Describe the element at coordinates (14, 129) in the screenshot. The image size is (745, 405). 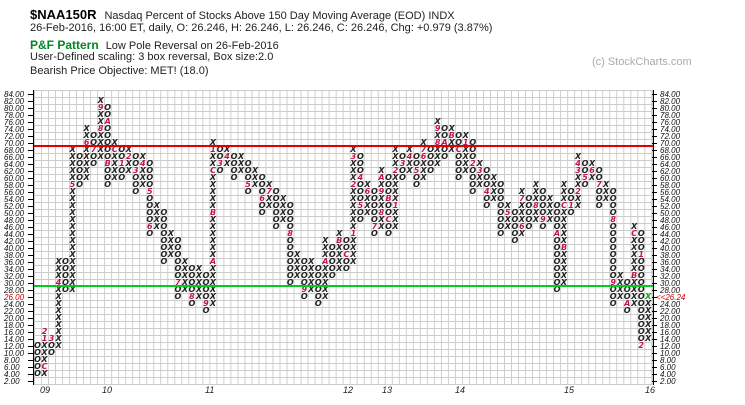
I see `y-axis-label-left: 74.00` at that location.